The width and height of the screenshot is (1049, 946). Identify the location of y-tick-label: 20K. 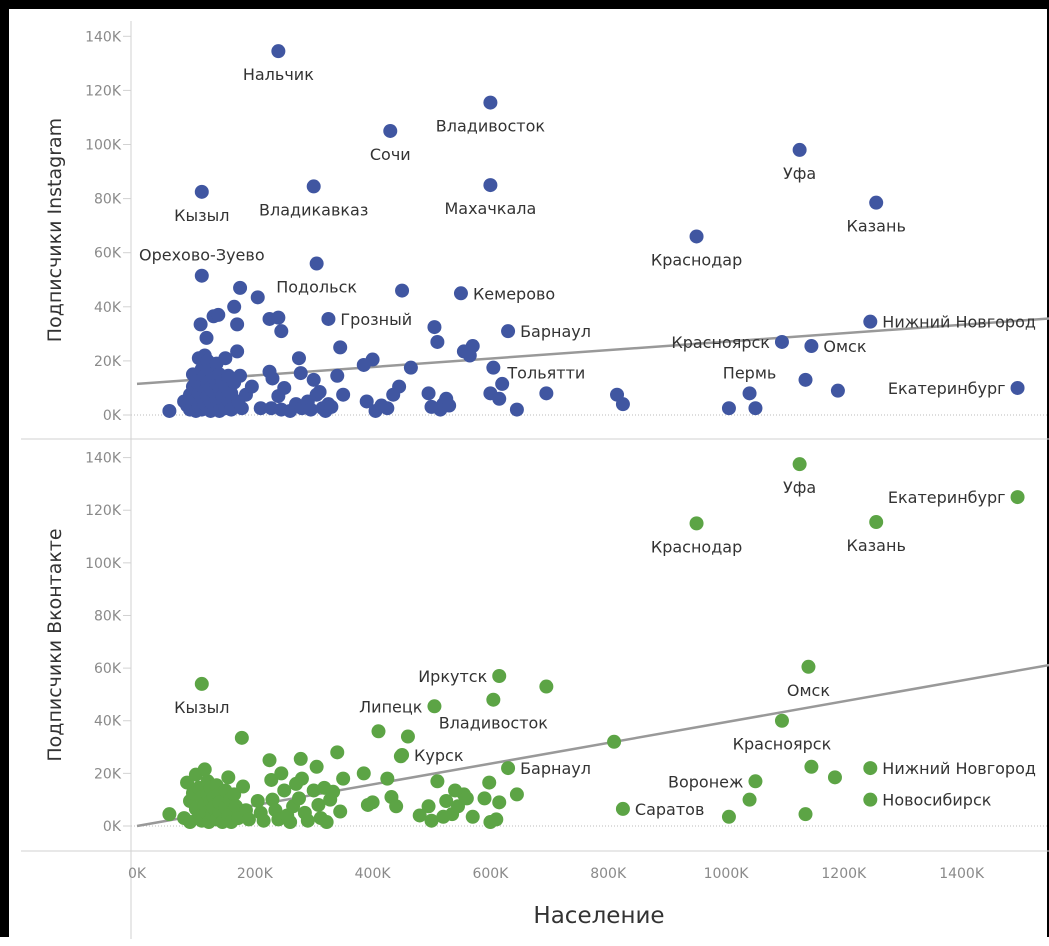
(108, 362).